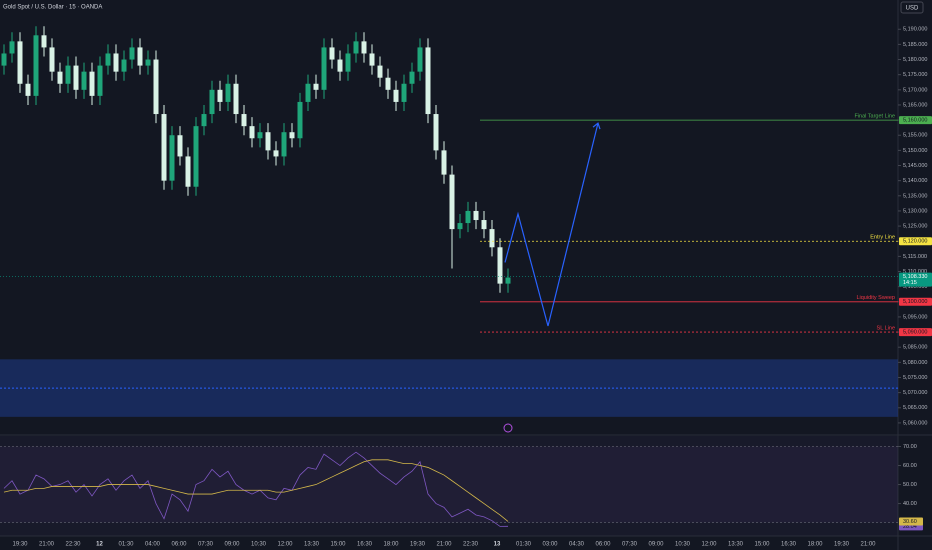  Describe the element at coordinates (874, 117) in the screenshot. I see `level-label: Final Target Line` at that location.